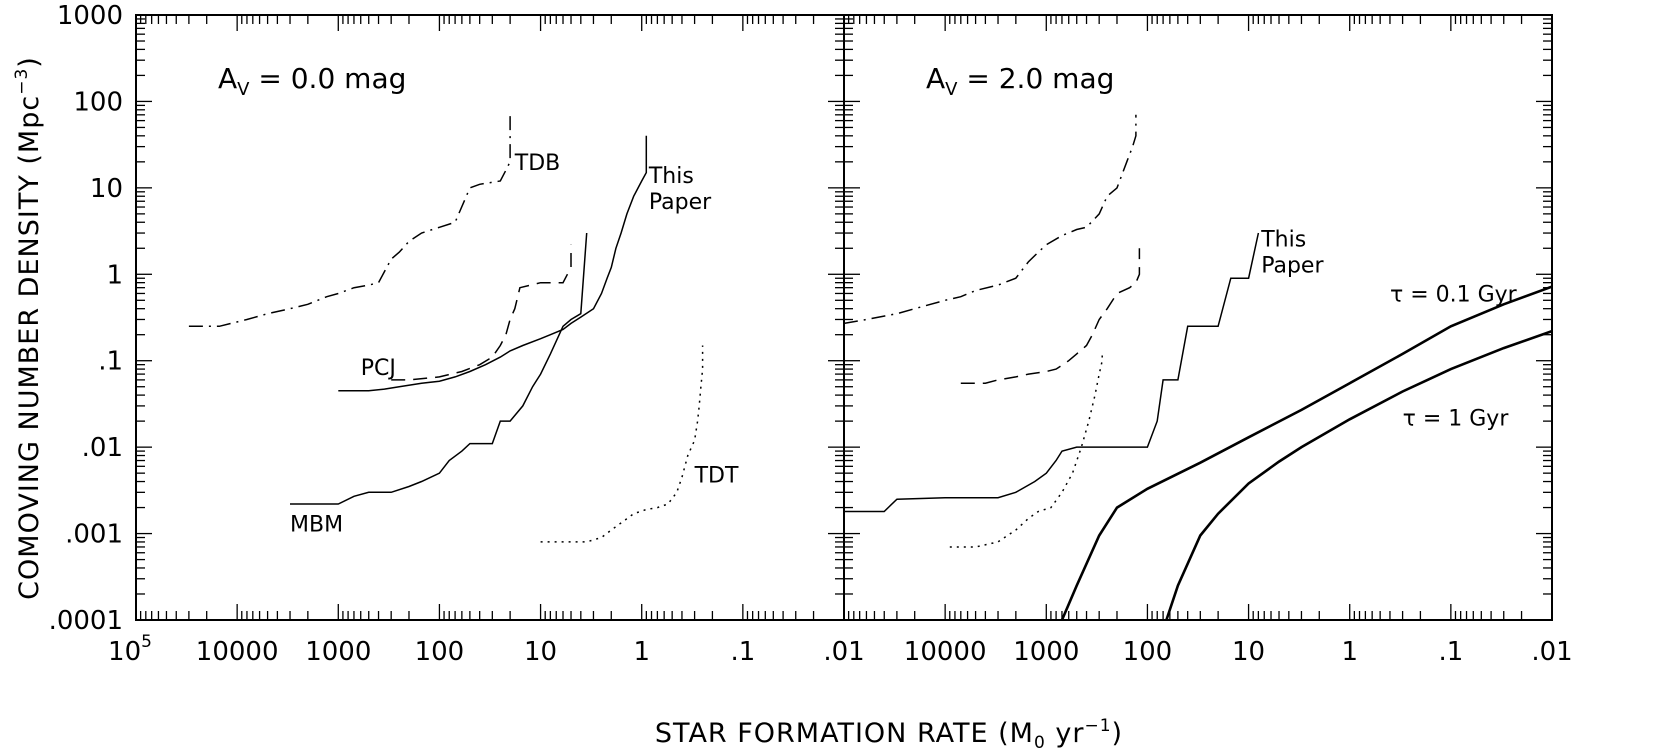 Image resolution: width=1658 pixels, height=751 pixels. What do you see at coordinates (90, 16) in the screenshot?
I see `y-tick-label: 1000` at bounding box center [90, 16].